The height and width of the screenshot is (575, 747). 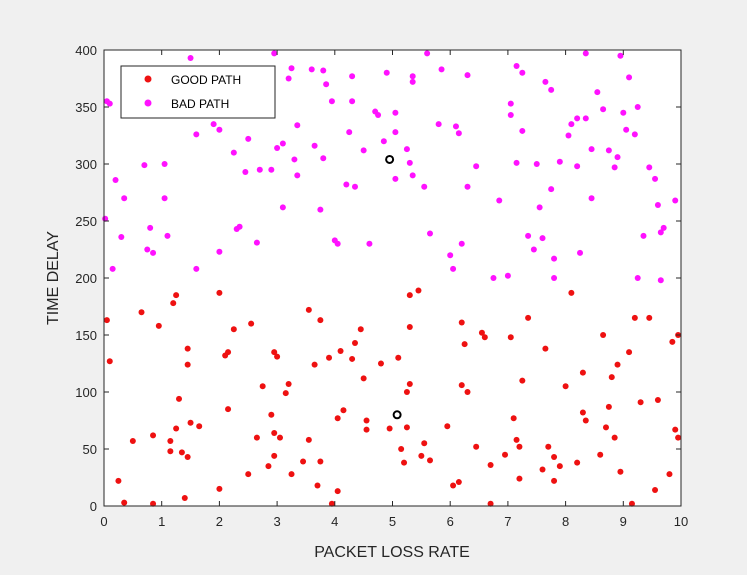 What do you see at coordinates (93, 506) in the screenshot?
I see `y-tick-label: 0` at bounding box center [93, 506].